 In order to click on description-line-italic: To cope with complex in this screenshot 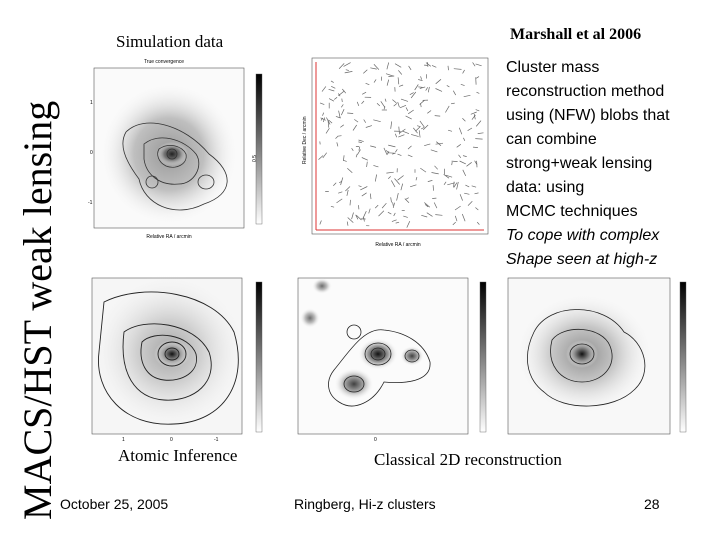, I will do `click(583, 235)`.